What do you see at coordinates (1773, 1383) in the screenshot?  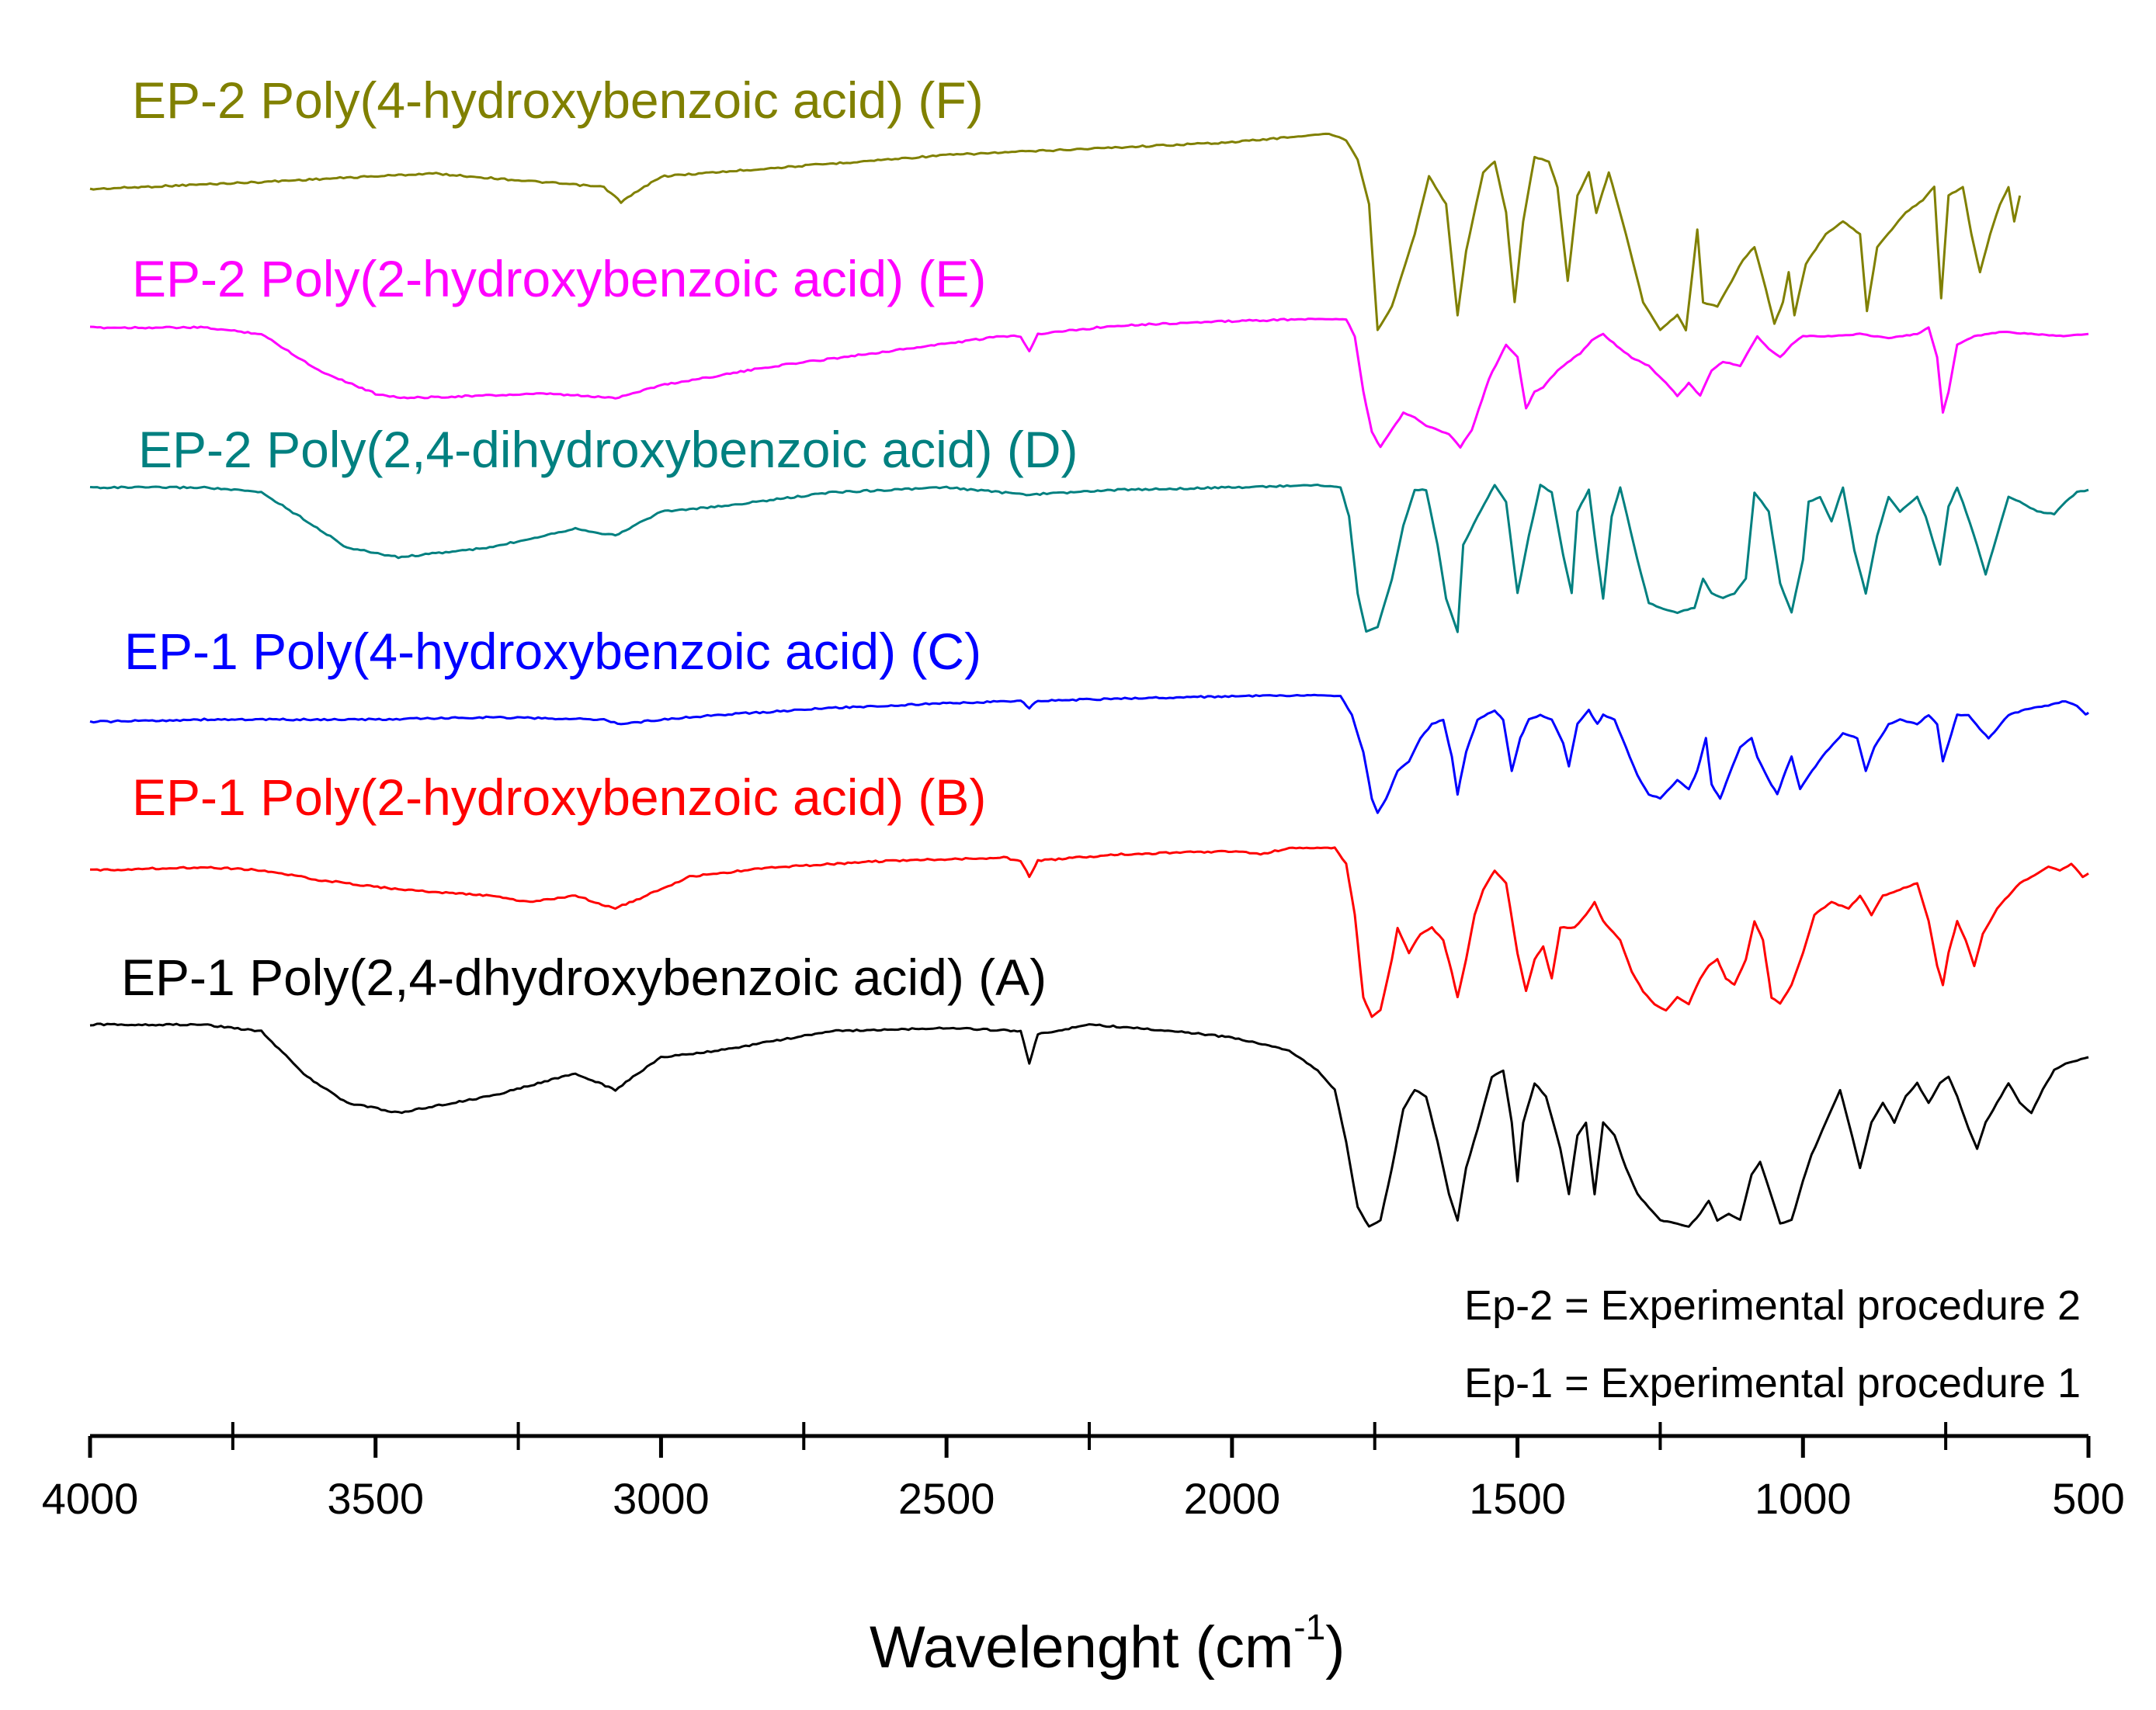 I see `note-ep1: Ep-1 = Experimental procedure 1` at bounding box center [1773, 1383].